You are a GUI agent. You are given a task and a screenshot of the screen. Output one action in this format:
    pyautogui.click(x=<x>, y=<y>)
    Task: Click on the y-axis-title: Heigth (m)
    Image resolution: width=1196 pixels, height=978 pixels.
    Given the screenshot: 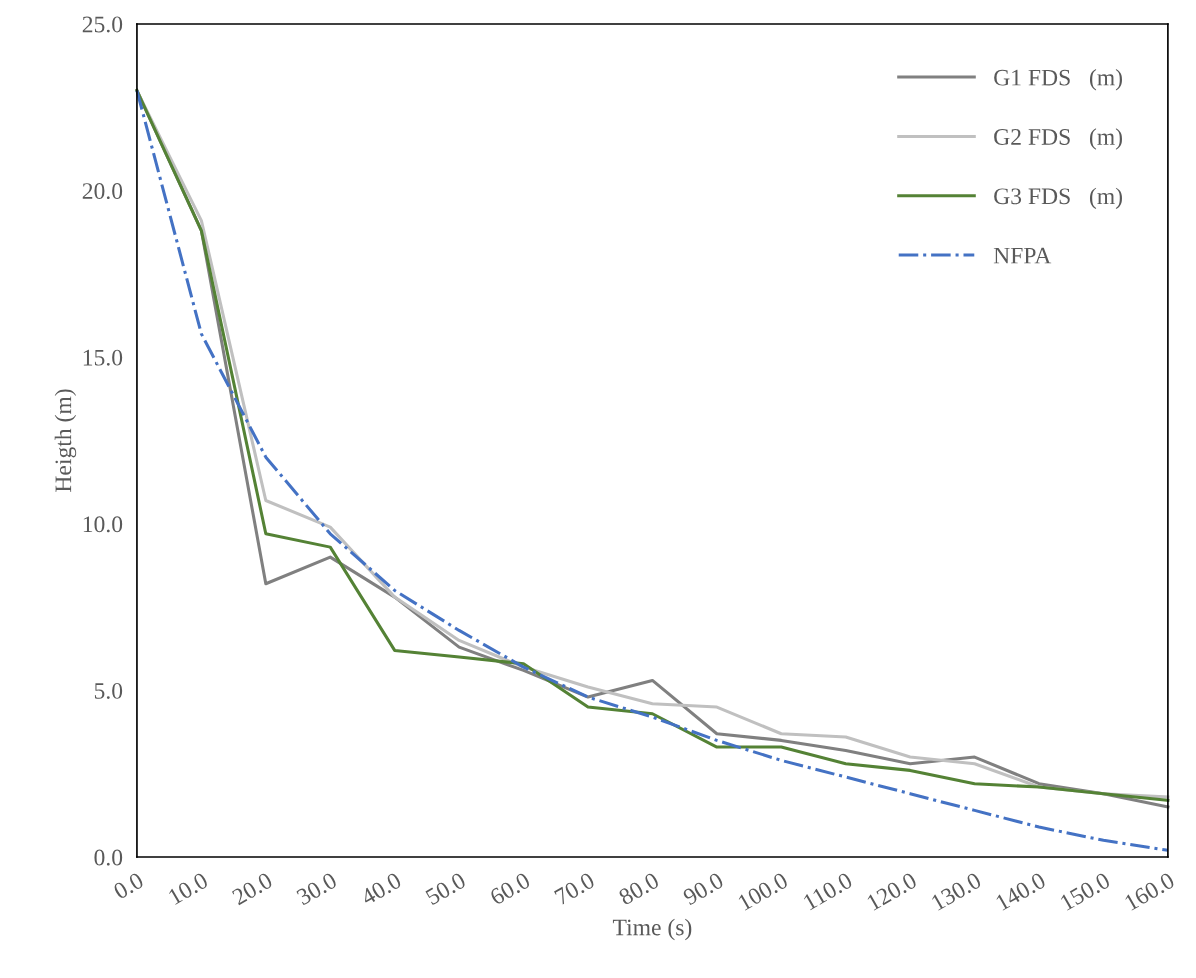 What is the action you would take?
    pyautogui.click(x=65, y=440)
    